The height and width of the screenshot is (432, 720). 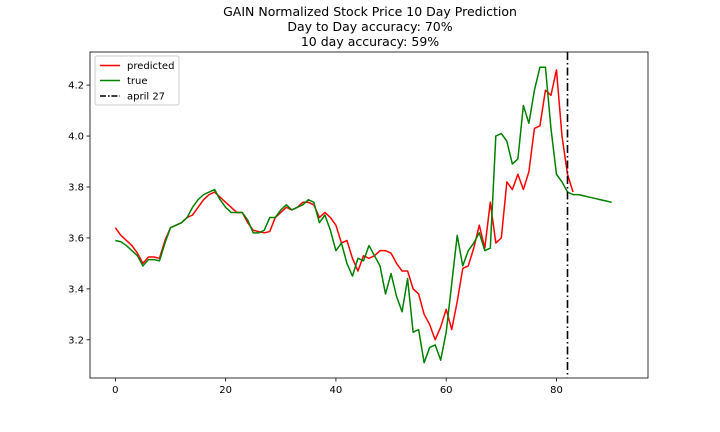 I want to click on legend-true-label: true, so click(x=137, y=81).